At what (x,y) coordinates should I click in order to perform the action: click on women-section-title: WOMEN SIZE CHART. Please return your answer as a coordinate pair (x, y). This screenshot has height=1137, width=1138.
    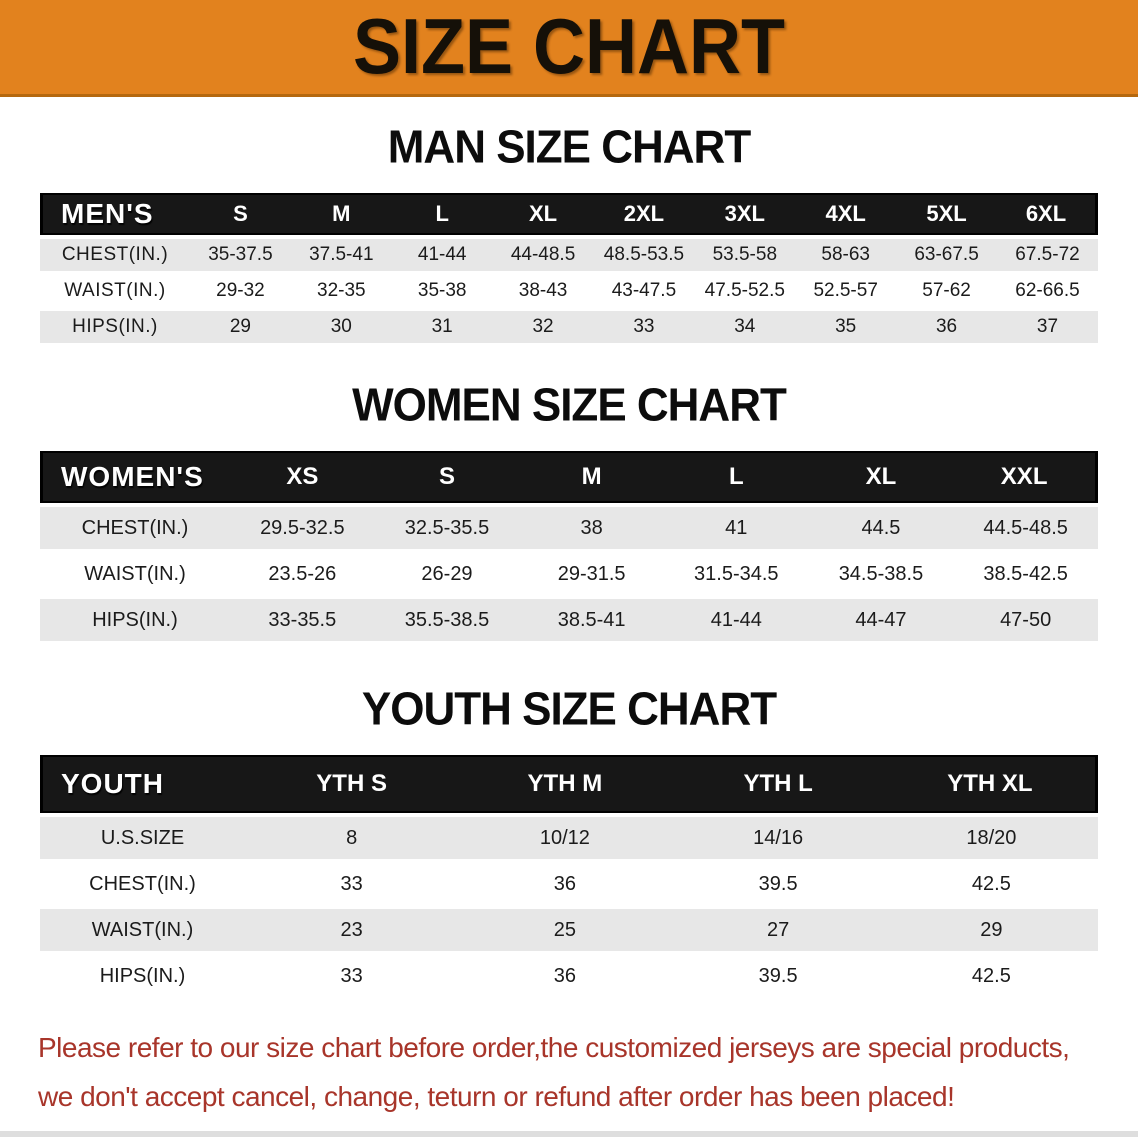
    Looking at the image, I should click on (569, 405).